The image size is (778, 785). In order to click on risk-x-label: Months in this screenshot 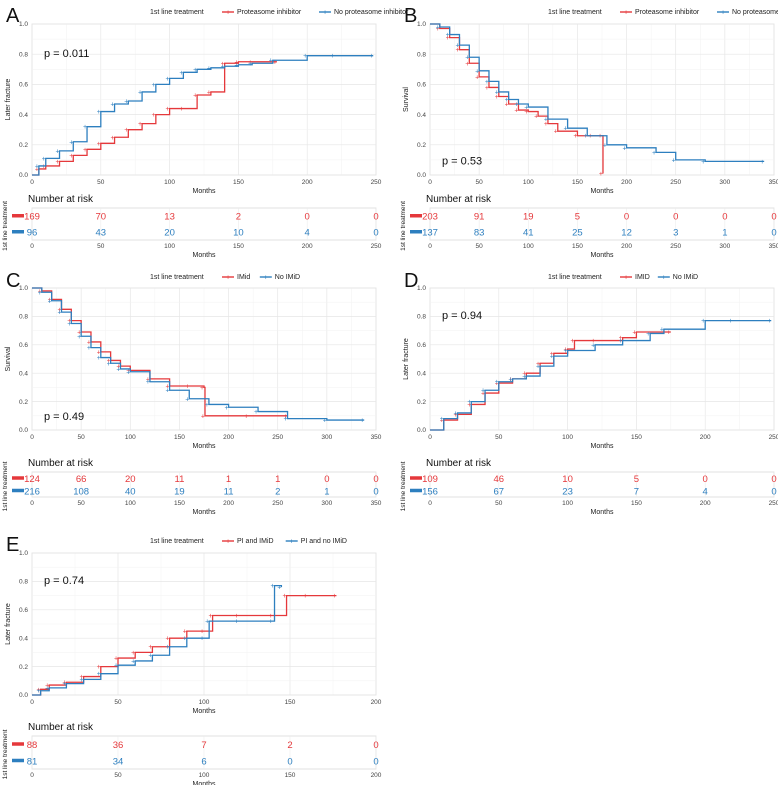, I will do `click(204, 783)`.